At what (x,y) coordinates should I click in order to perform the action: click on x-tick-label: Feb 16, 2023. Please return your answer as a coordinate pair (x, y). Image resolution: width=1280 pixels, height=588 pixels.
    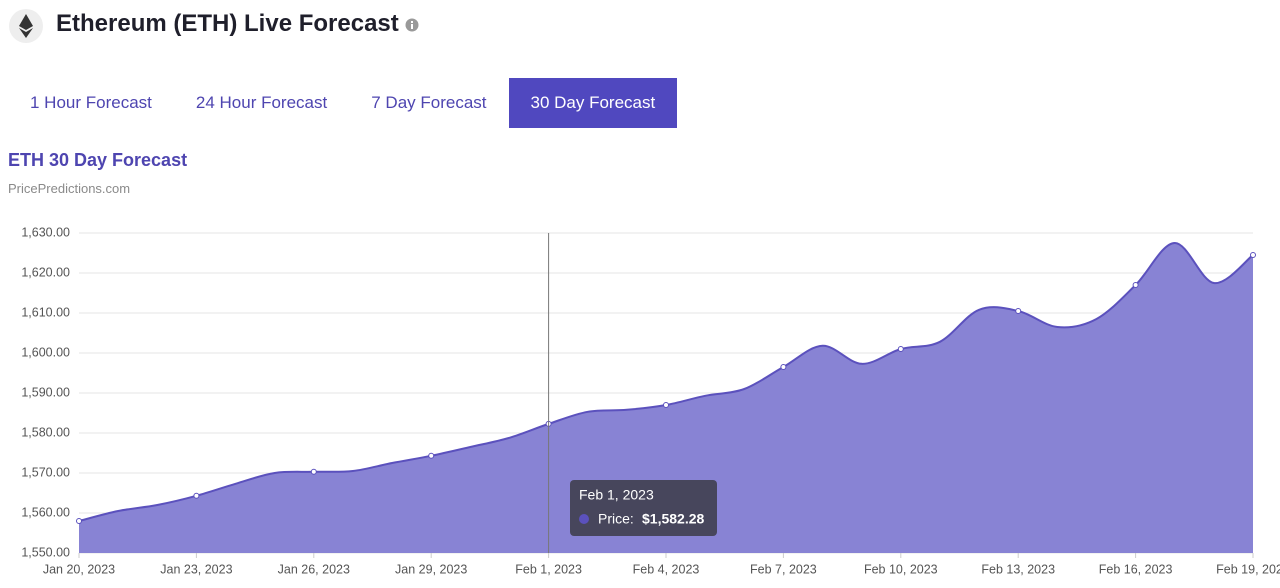
    Looking at the image, I should click on (1136, 569).